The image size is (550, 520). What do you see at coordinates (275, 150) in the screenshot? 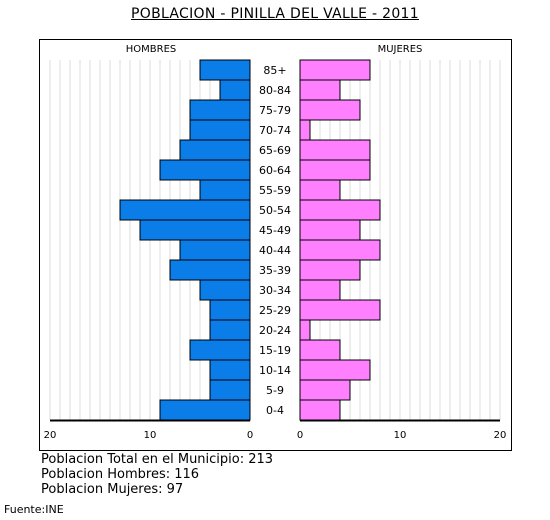
I see `age-group-label: 65-69` at bounding box center [275, 150].